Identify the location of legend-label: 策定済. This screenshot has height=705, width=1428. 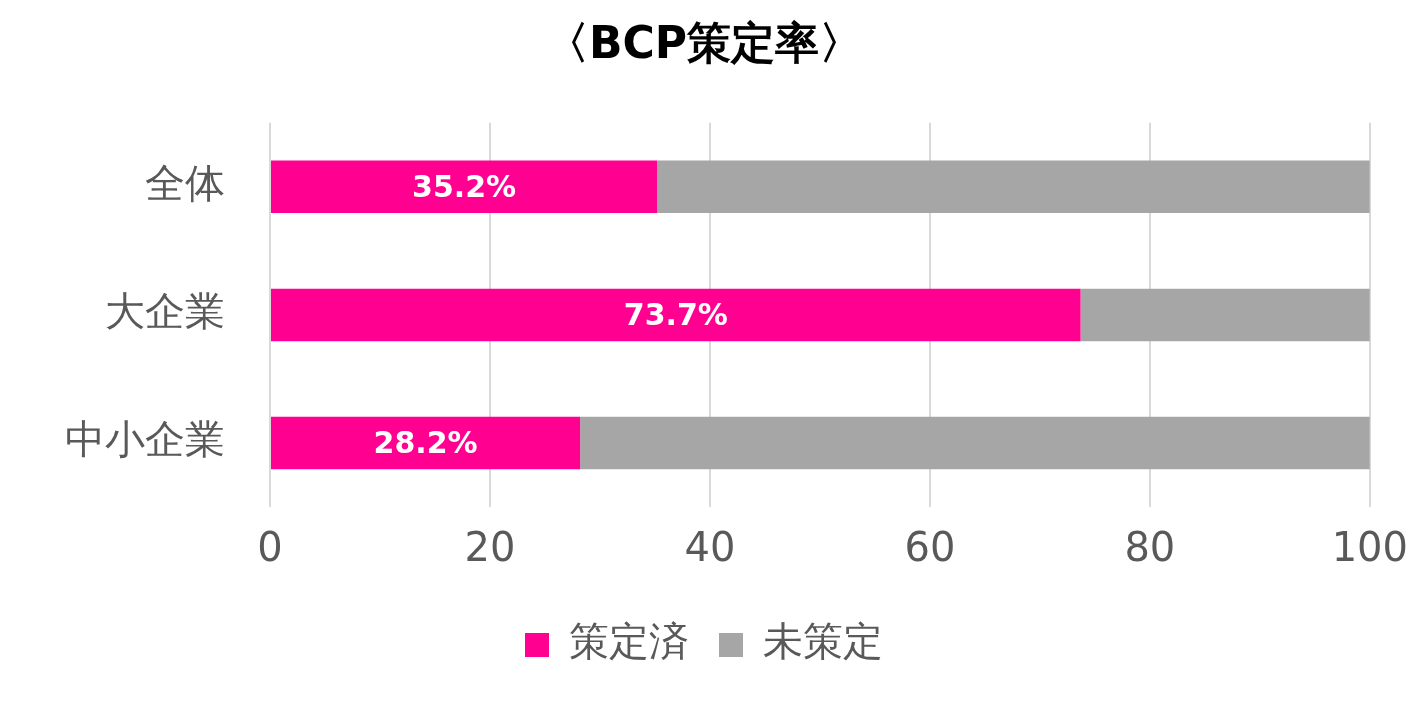
(629, 641).